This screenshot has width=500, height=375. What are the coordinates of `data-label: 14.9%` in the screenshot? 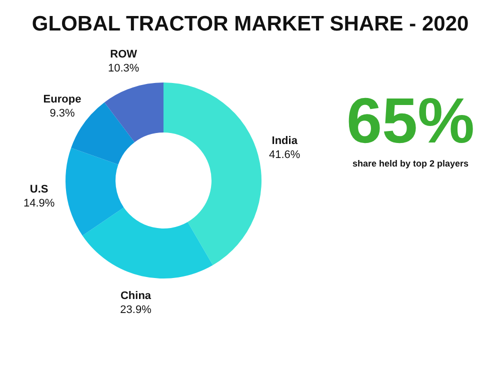 It's located at (39, 204).